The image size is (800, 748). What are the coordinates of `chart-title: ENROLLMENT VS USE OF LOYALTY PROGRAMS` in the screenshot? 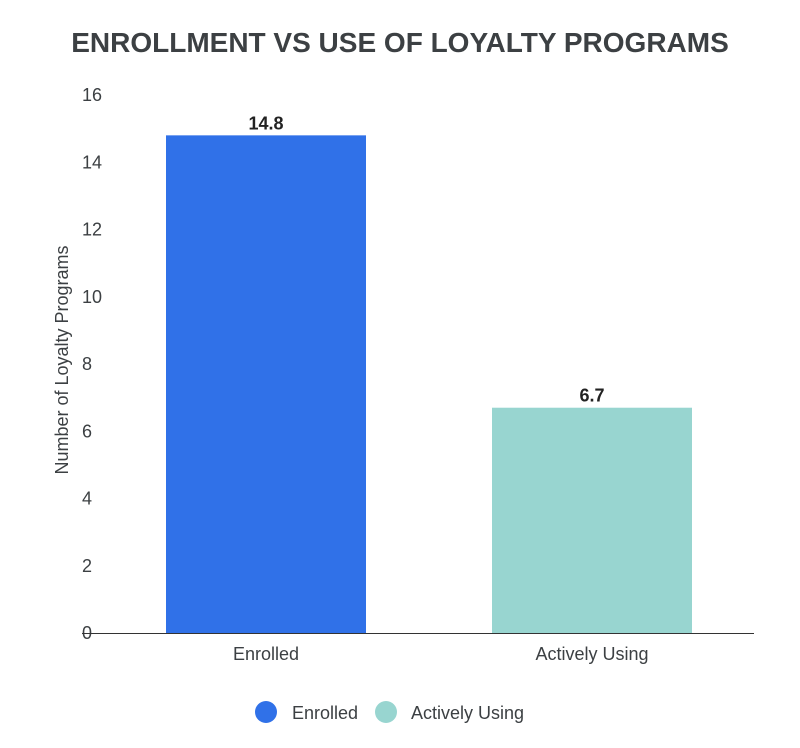 It's located at (400, 42).